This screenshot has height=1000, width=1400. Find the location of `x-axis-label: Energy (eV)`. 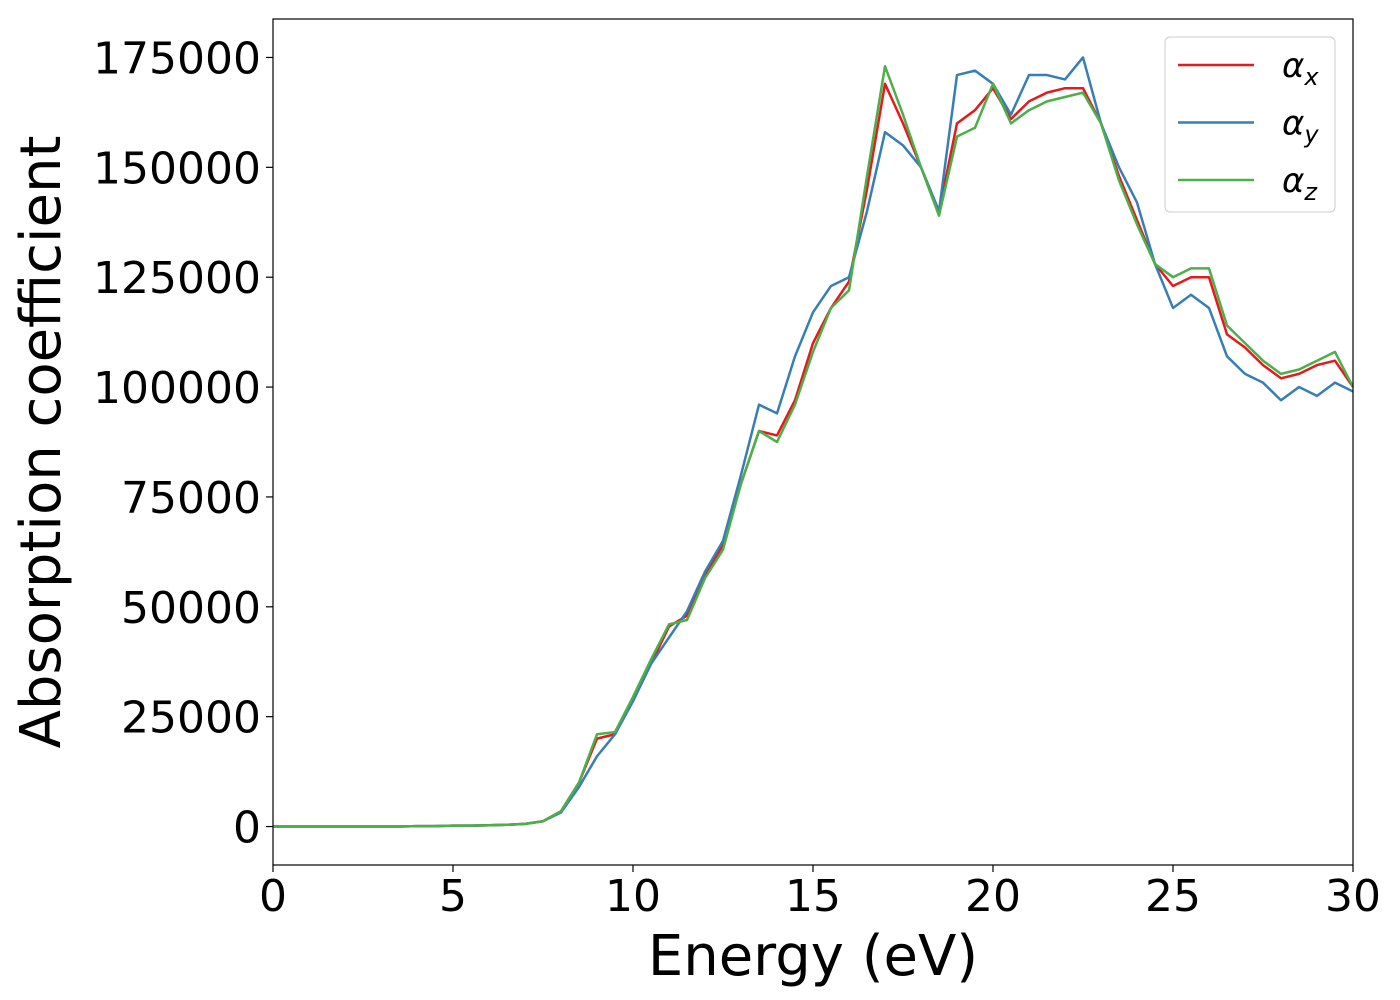

x-axis-label: Energy (eV) is located at coordinates (813, 956).